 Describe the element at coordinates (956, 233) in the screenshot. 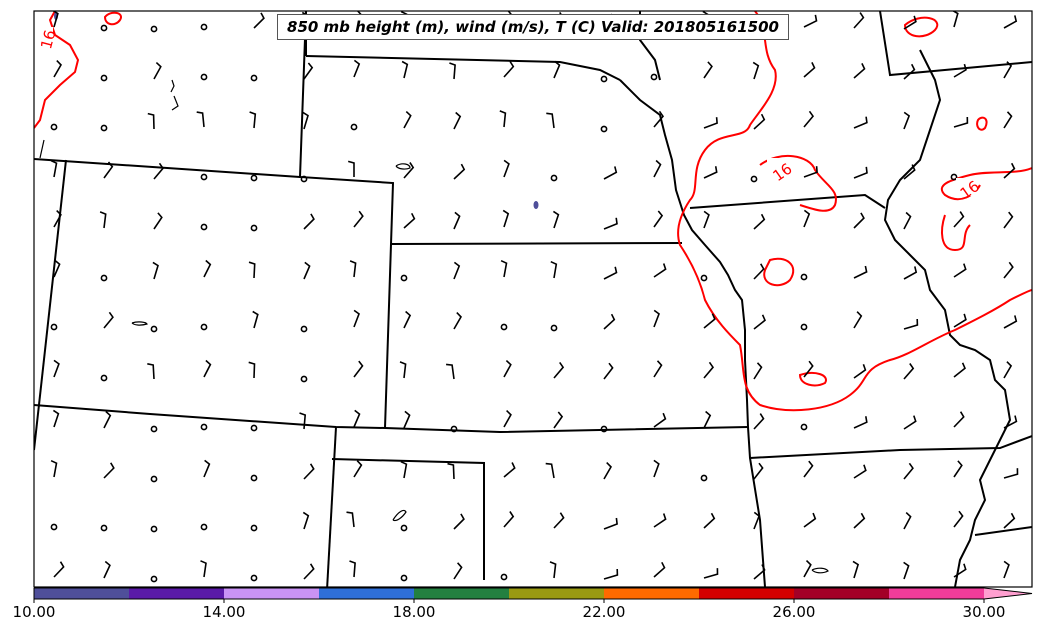

I see `contour-16-illinois-b` at that location.